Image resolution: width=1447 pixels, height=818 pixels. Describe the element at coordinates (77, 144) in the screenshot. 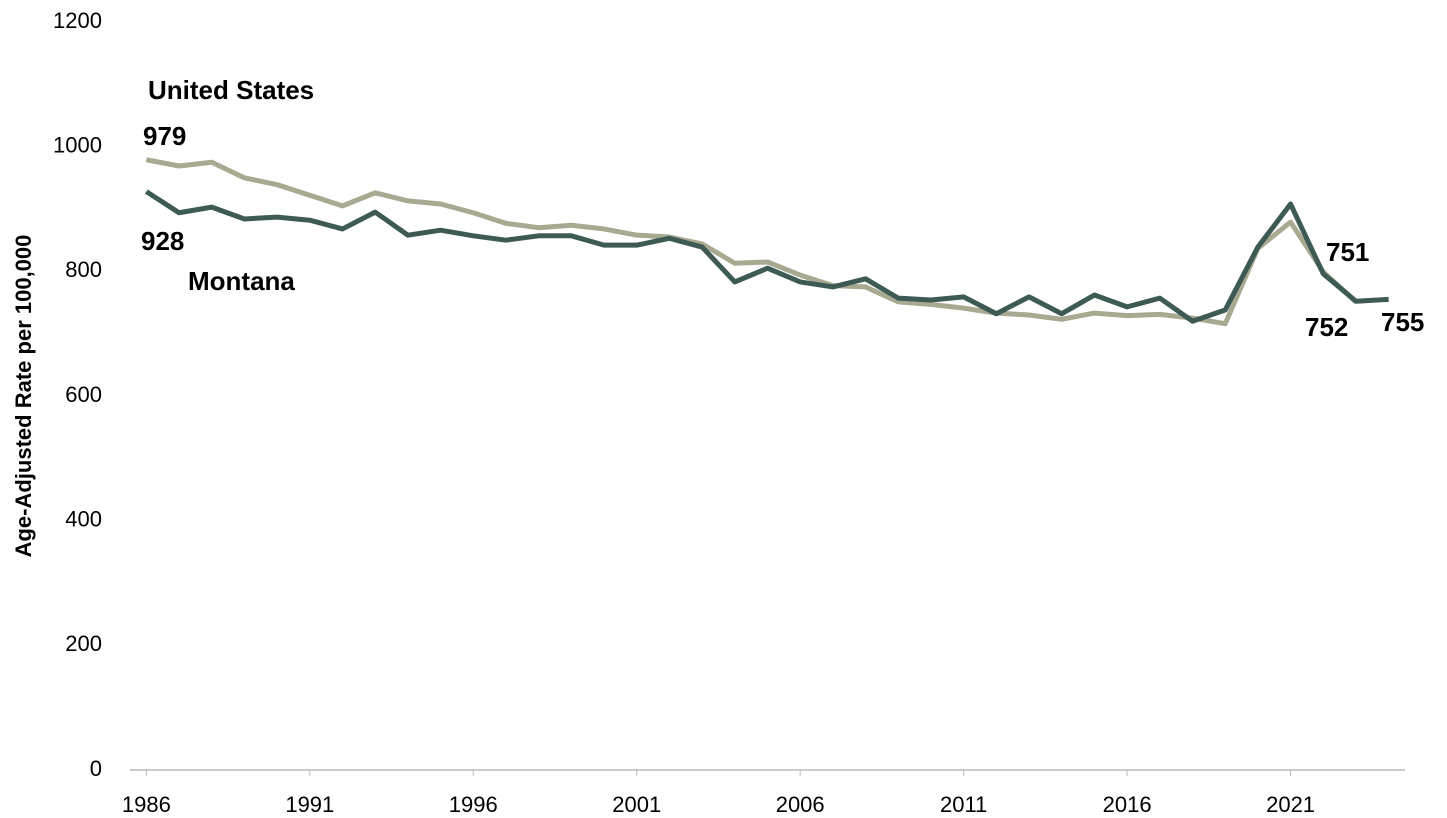

I see `y-tick-label: 1000` at that location.